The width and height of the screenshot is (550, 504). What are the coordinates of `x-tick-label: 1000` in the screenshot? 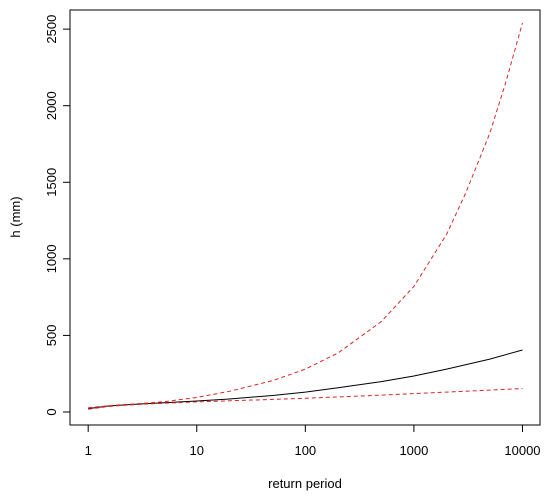 It's located at (413, 450).